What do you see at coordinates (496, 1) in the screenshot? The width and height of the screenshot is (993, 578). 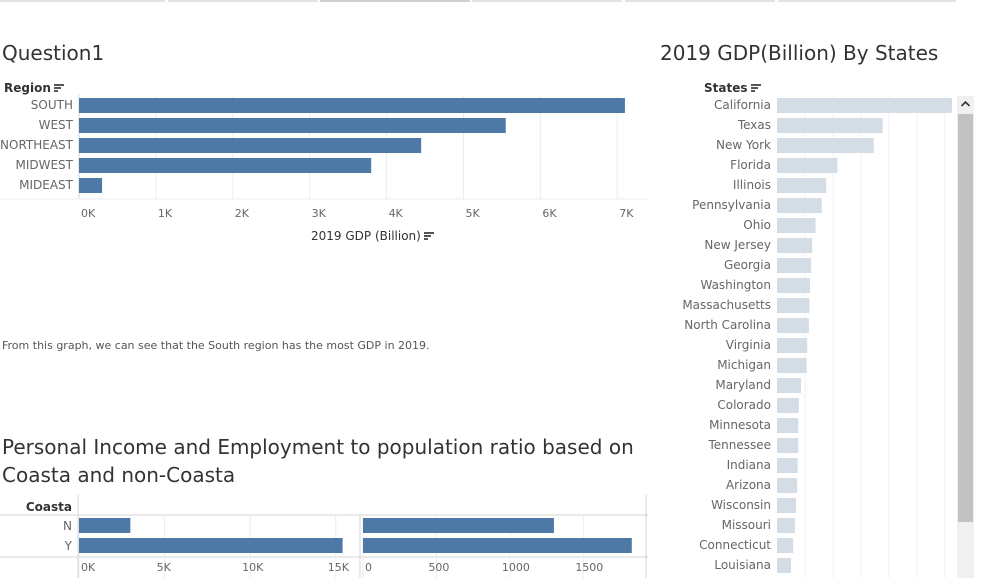 I see `top-border` at bounding box center [496, 1].